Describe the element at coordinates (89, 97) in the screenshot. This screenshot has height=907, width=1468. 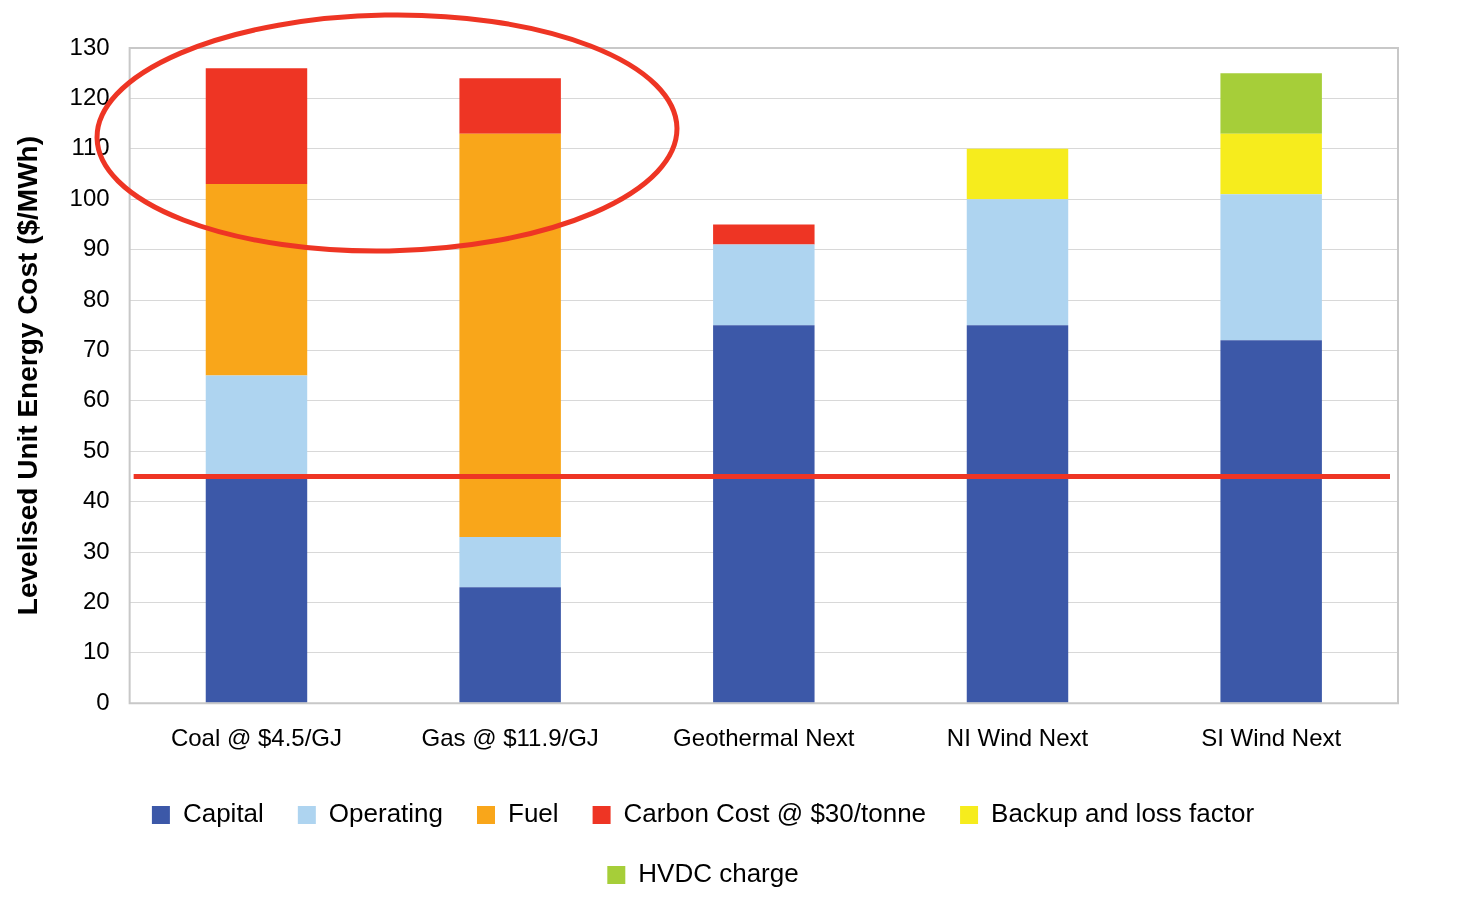
I see `y-tick-label: 120` at that location.